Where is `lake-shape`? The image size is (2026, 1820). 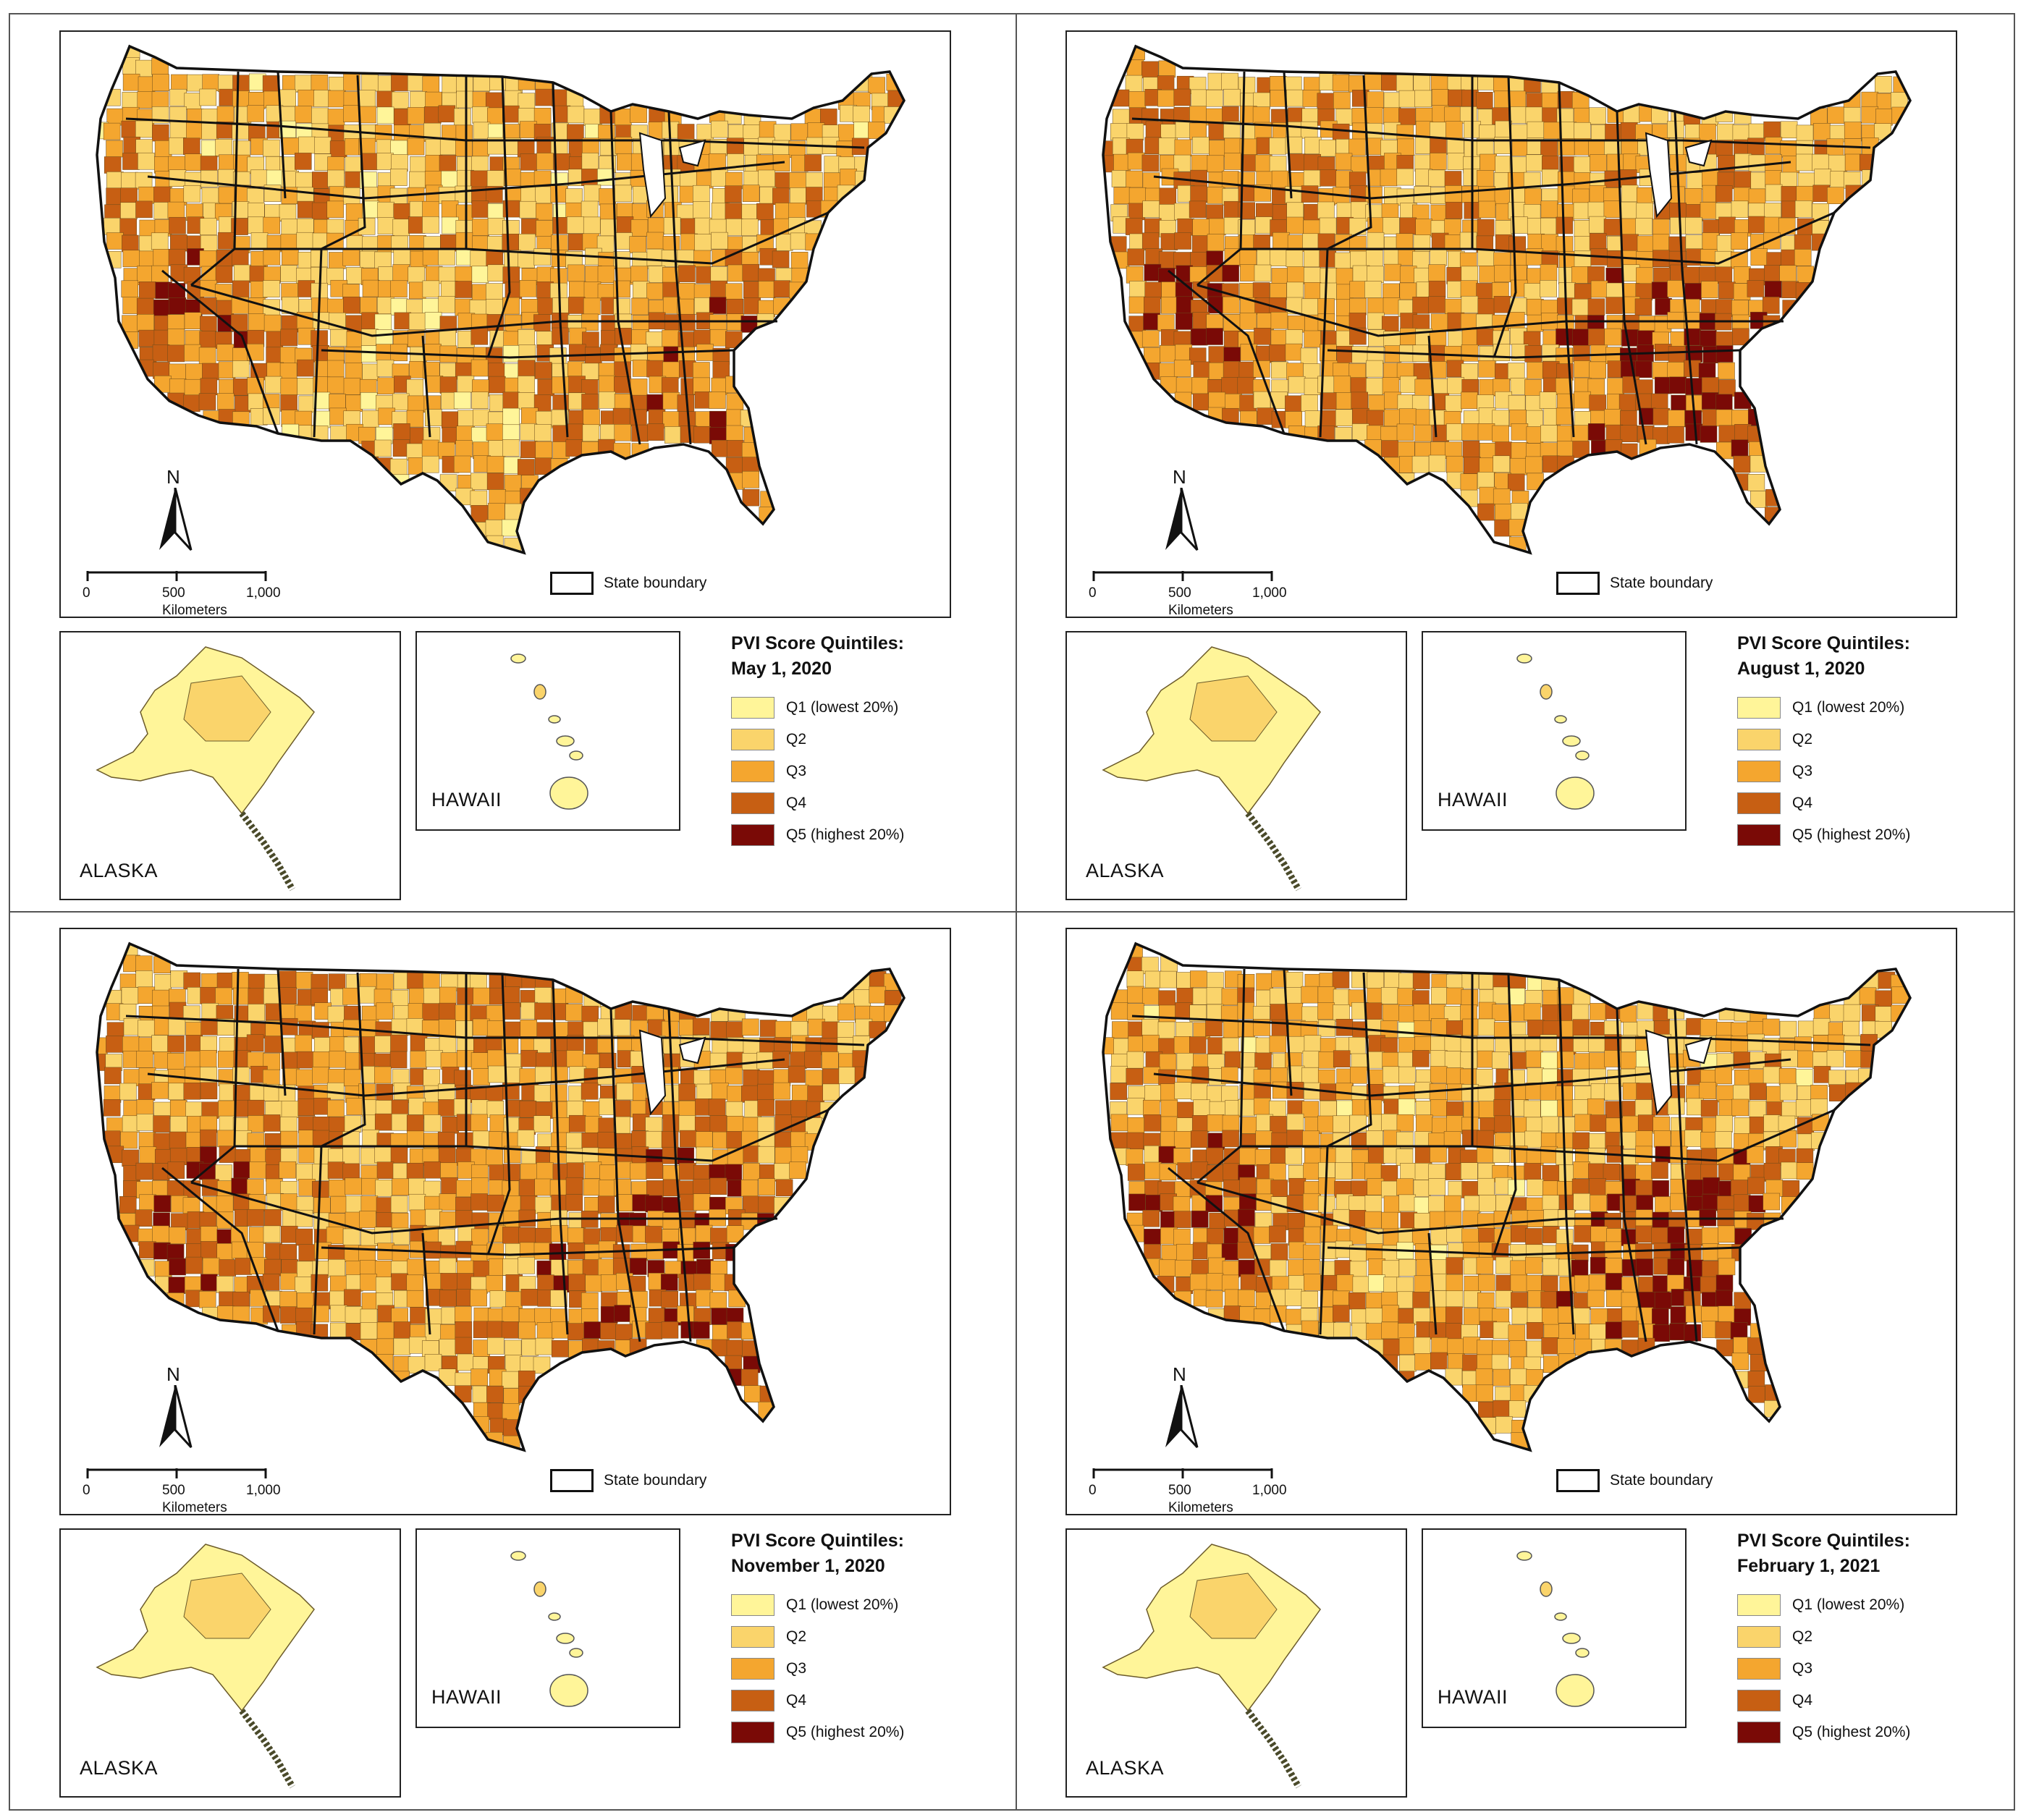 lake-shape is located at coordinates (652, 1072).